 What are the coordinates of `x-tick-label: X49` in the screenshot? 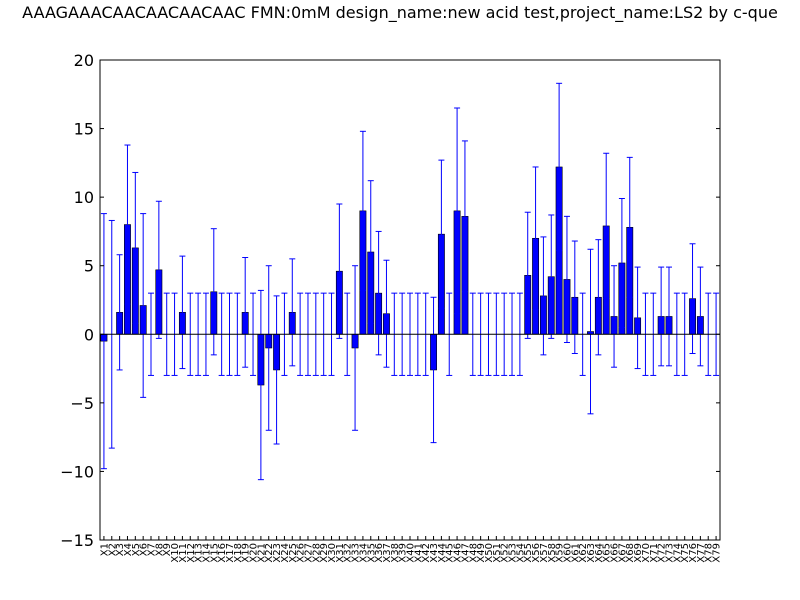 It's located at (481, 553).